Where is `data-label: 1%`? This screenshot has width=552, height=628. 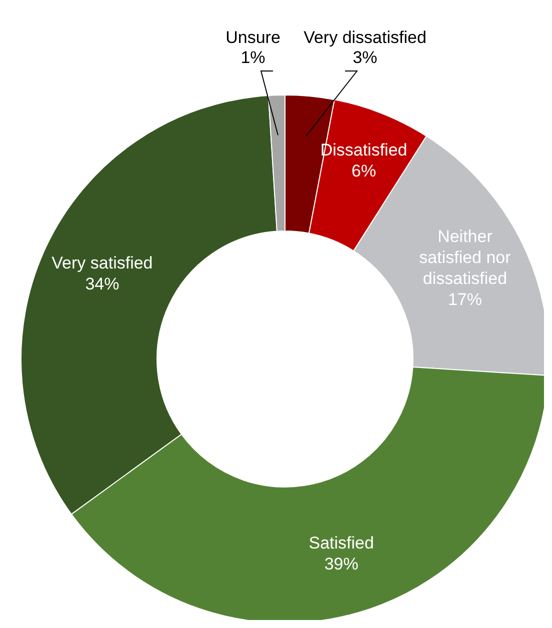
data-label: 1% is located at coordinates (253, 57).